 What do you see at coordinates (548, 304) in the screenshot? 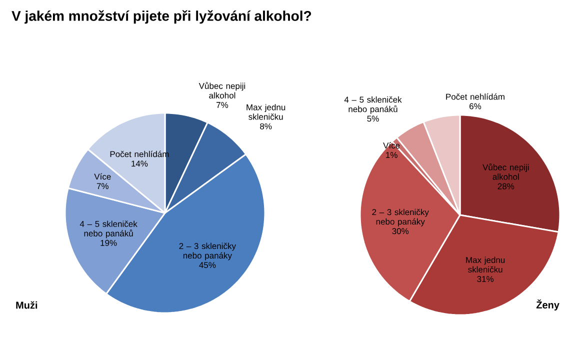
I see `text: Ženy` at bounding box center [548, 304].